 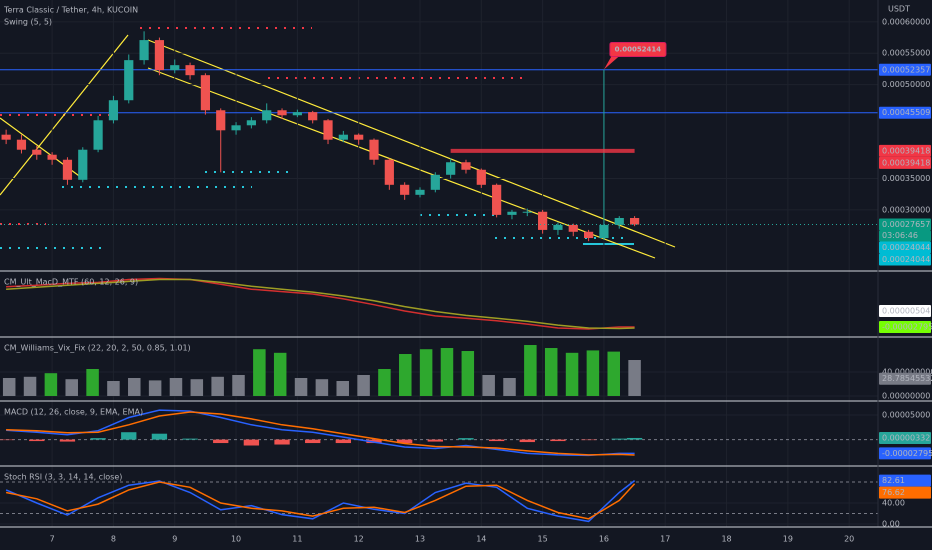 What do you see at coordinates (28, 22) in the screenshot?
I see `panel-subtitle: Swing (5, 5)` at bounding box center [28, 22].